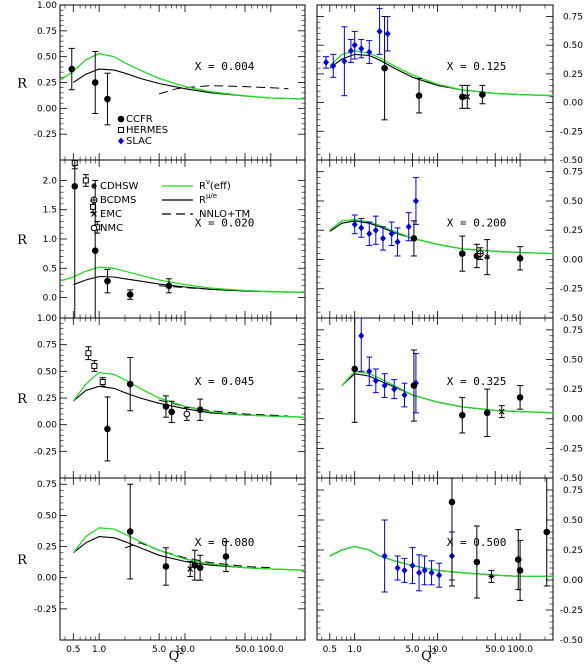 The width and height of the screenshot is (588, 667). I want to click on panel-label: X = 0.080, so click(225, 542).